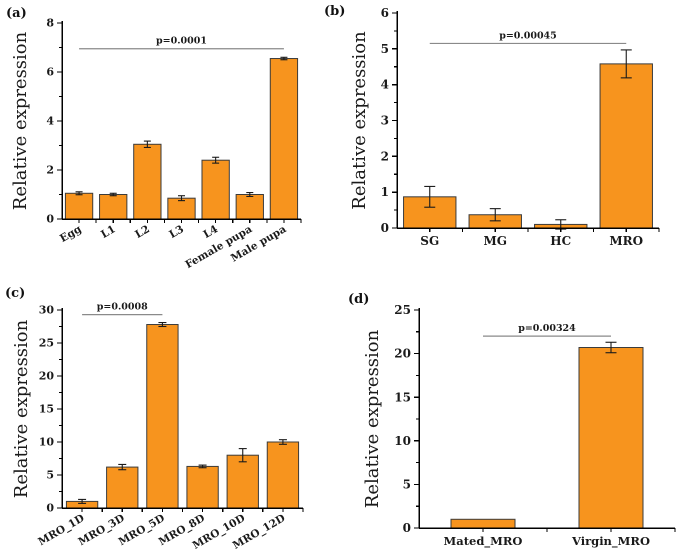  What do you see at coordinates (50, 23) in the screenshot?
I see `y-tick-label: 8` at bounding box center [50, 23].